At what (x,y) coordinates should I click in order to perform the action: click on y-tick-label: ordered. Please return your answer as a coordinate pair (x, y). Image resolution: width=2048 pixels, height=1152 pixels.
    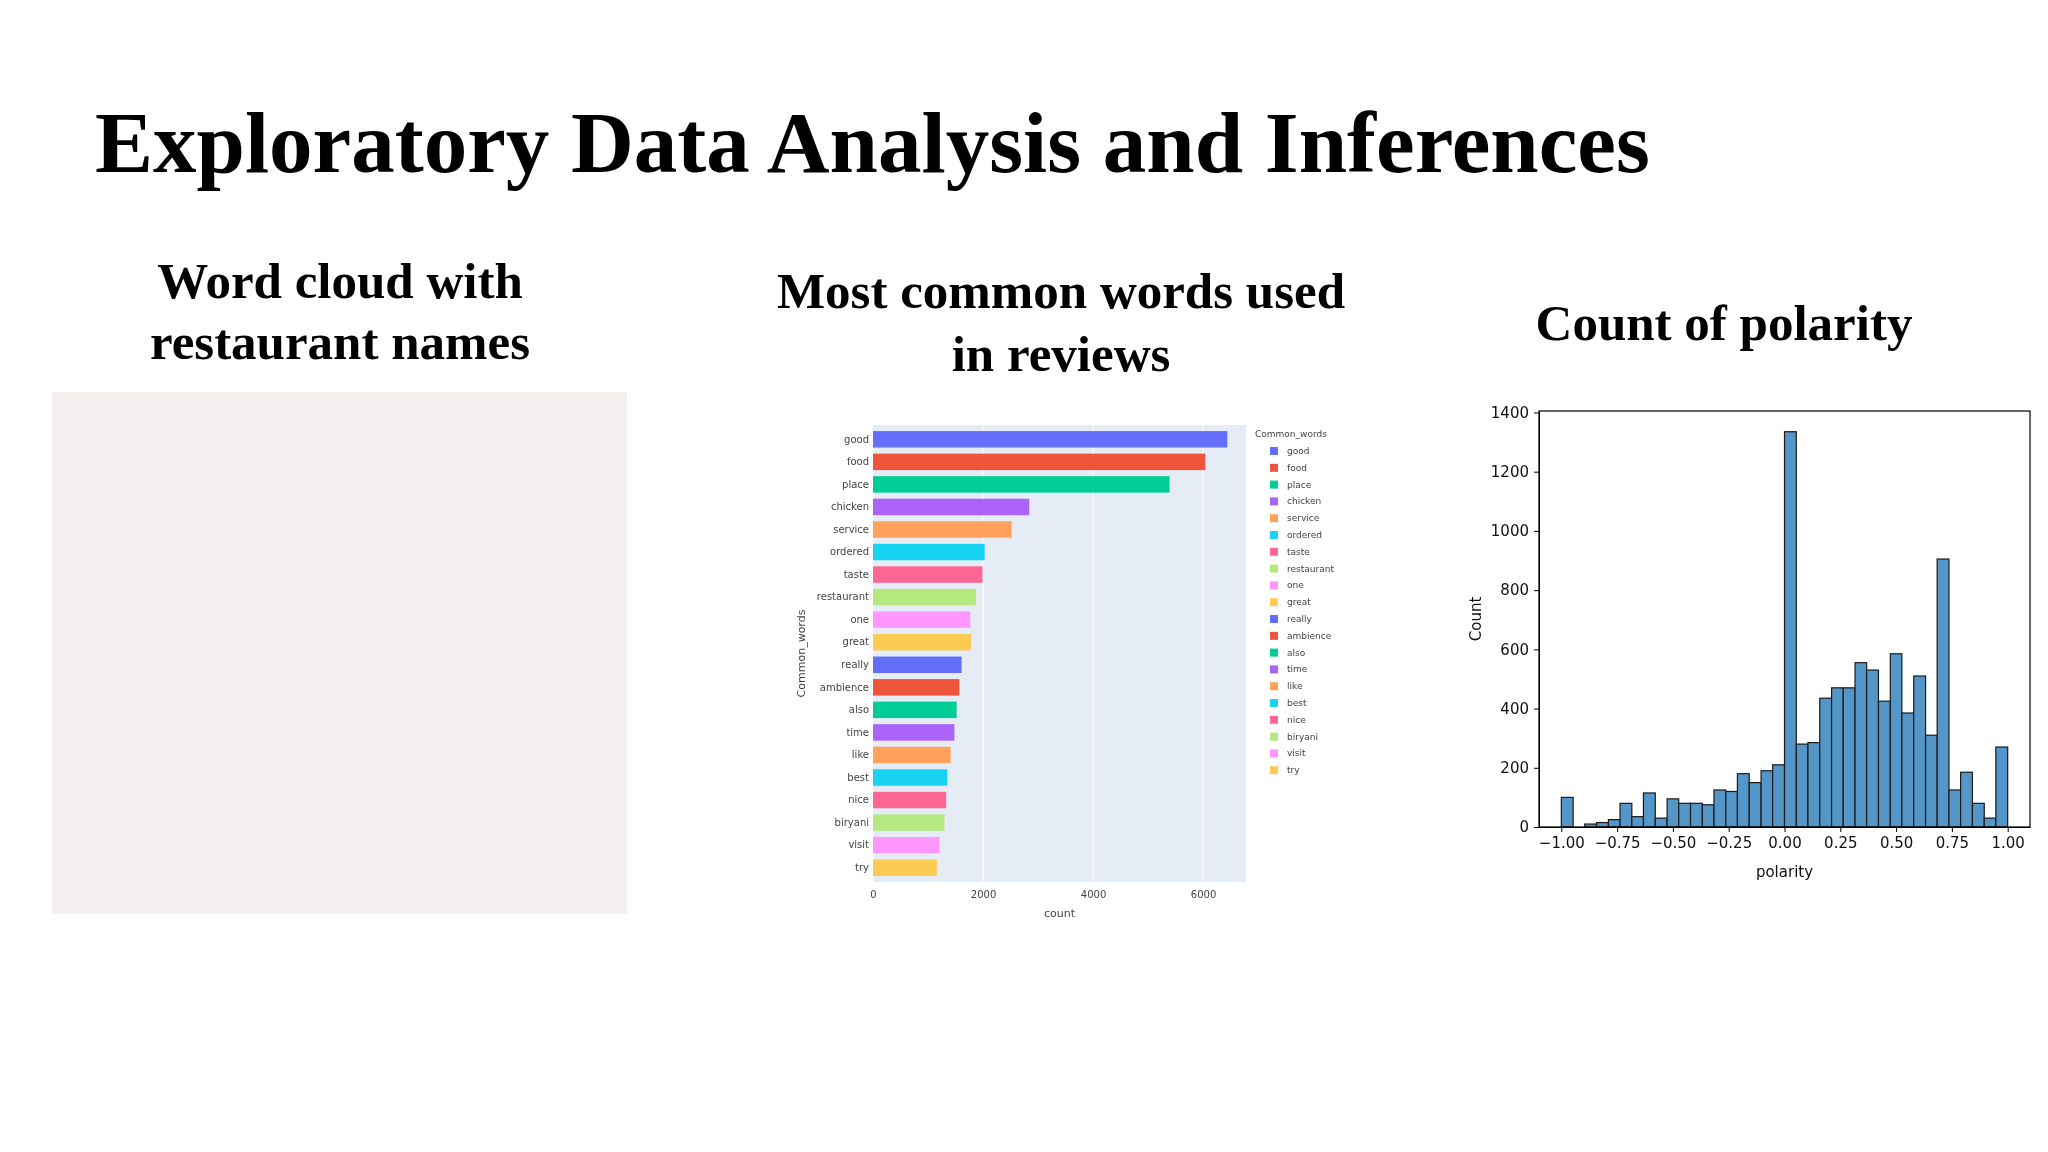
    Looking at the image, I should click on (849, 552).